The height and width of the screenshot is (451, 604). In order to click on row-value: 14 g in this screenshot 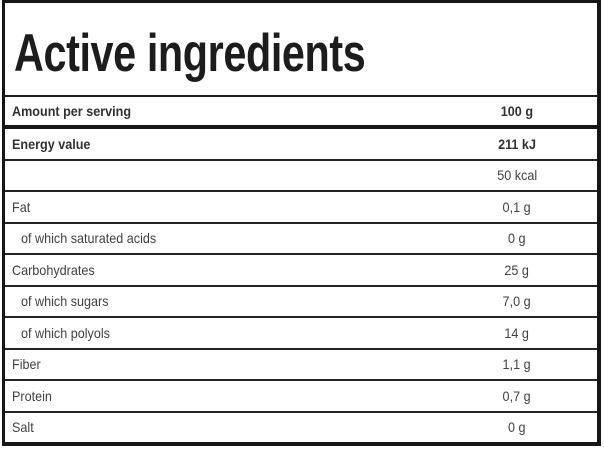, I will do `click(517, 332)`.